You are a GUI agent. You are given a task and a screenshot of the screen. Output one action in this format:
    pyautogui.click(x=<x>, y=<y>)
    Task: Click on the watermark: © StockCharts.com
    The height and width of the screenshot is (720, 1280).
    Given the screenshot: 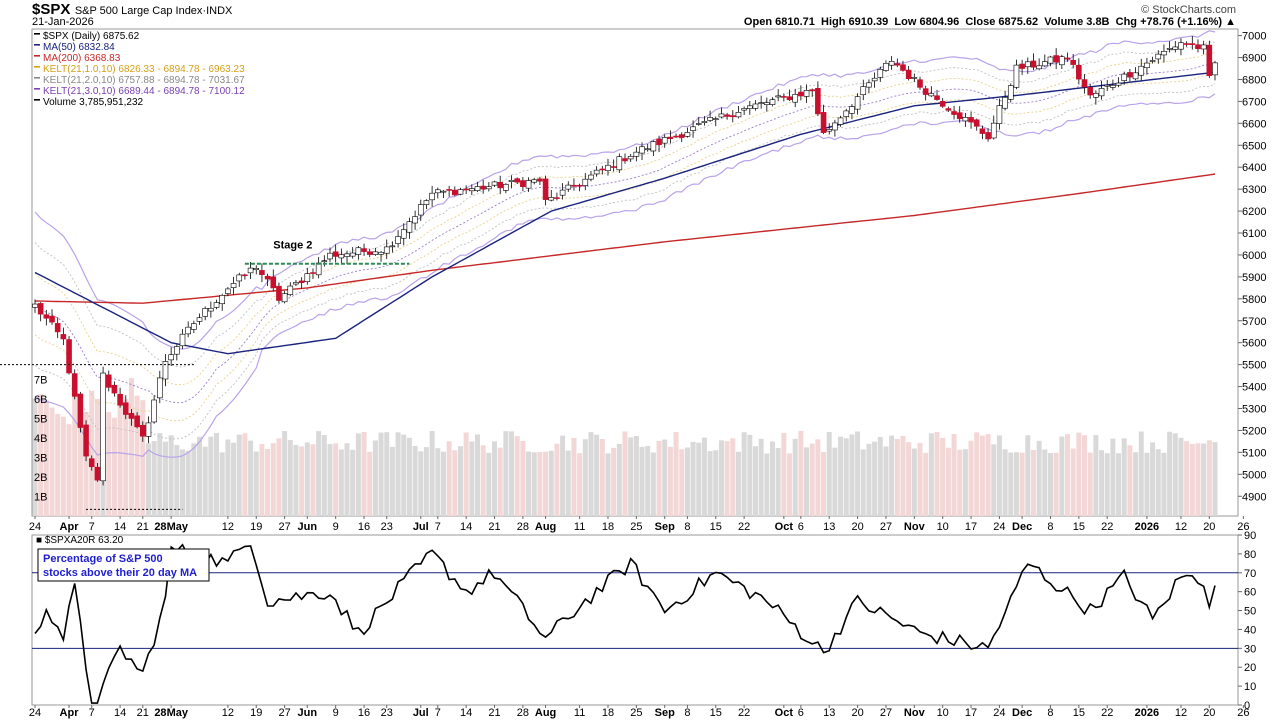 What is the action you would take?
    pyautogui.click(x=1188, y=10)
    